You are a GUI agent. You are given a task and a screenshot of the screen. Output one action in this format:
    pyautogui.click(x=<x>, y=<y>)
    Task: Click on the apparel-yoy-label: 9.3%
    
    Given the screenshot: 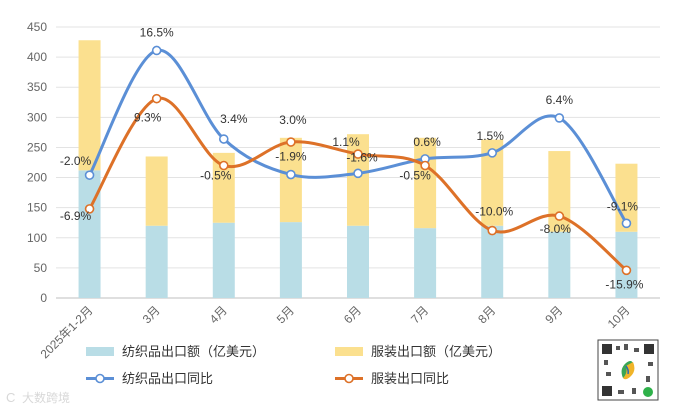 What is the action you would take?
    pyautogui.click(x=148, y=118)
    